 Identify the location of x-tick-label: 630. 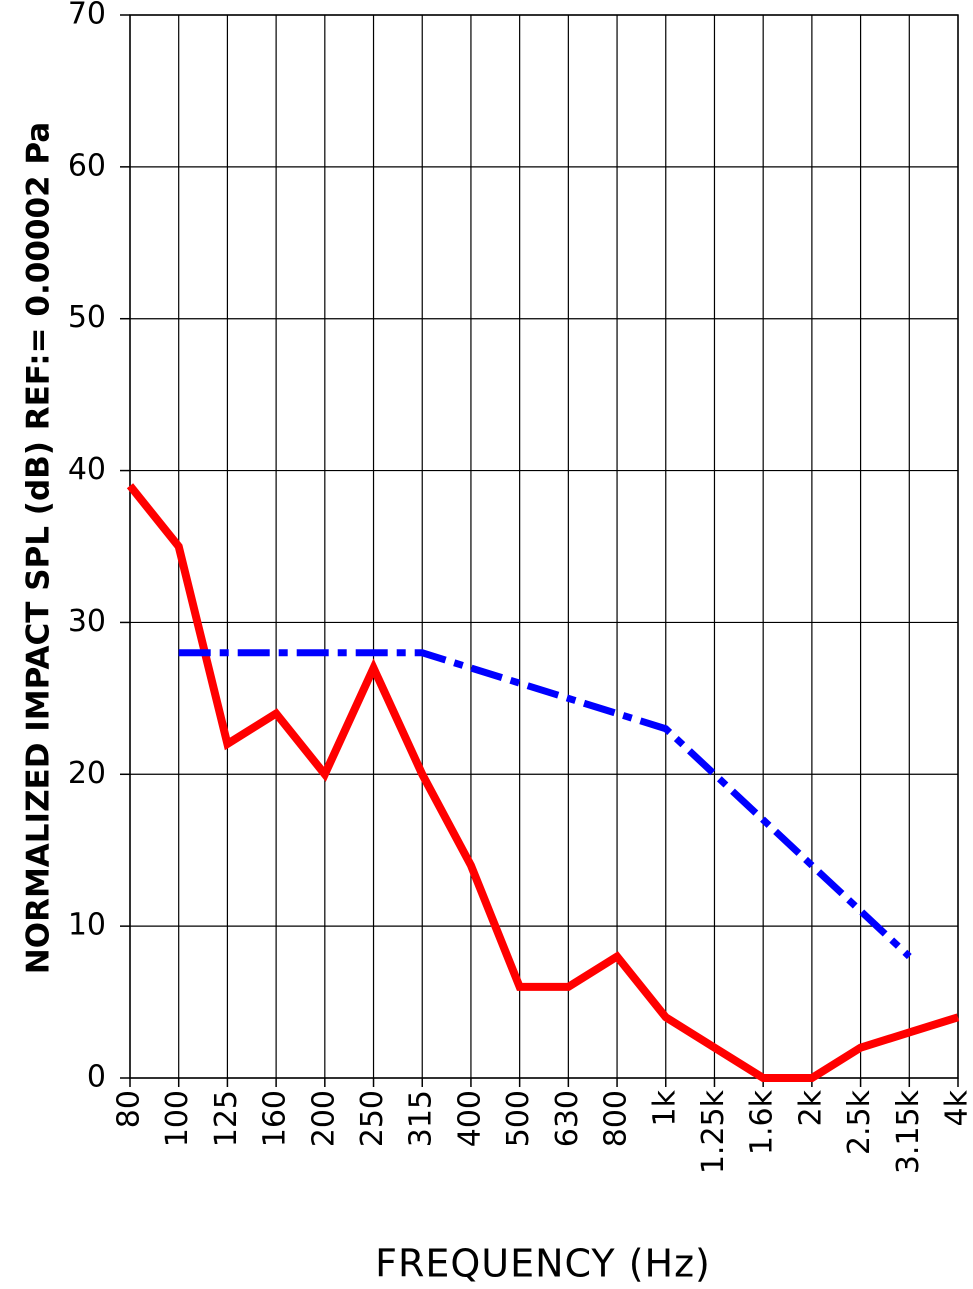
(567, 1118).